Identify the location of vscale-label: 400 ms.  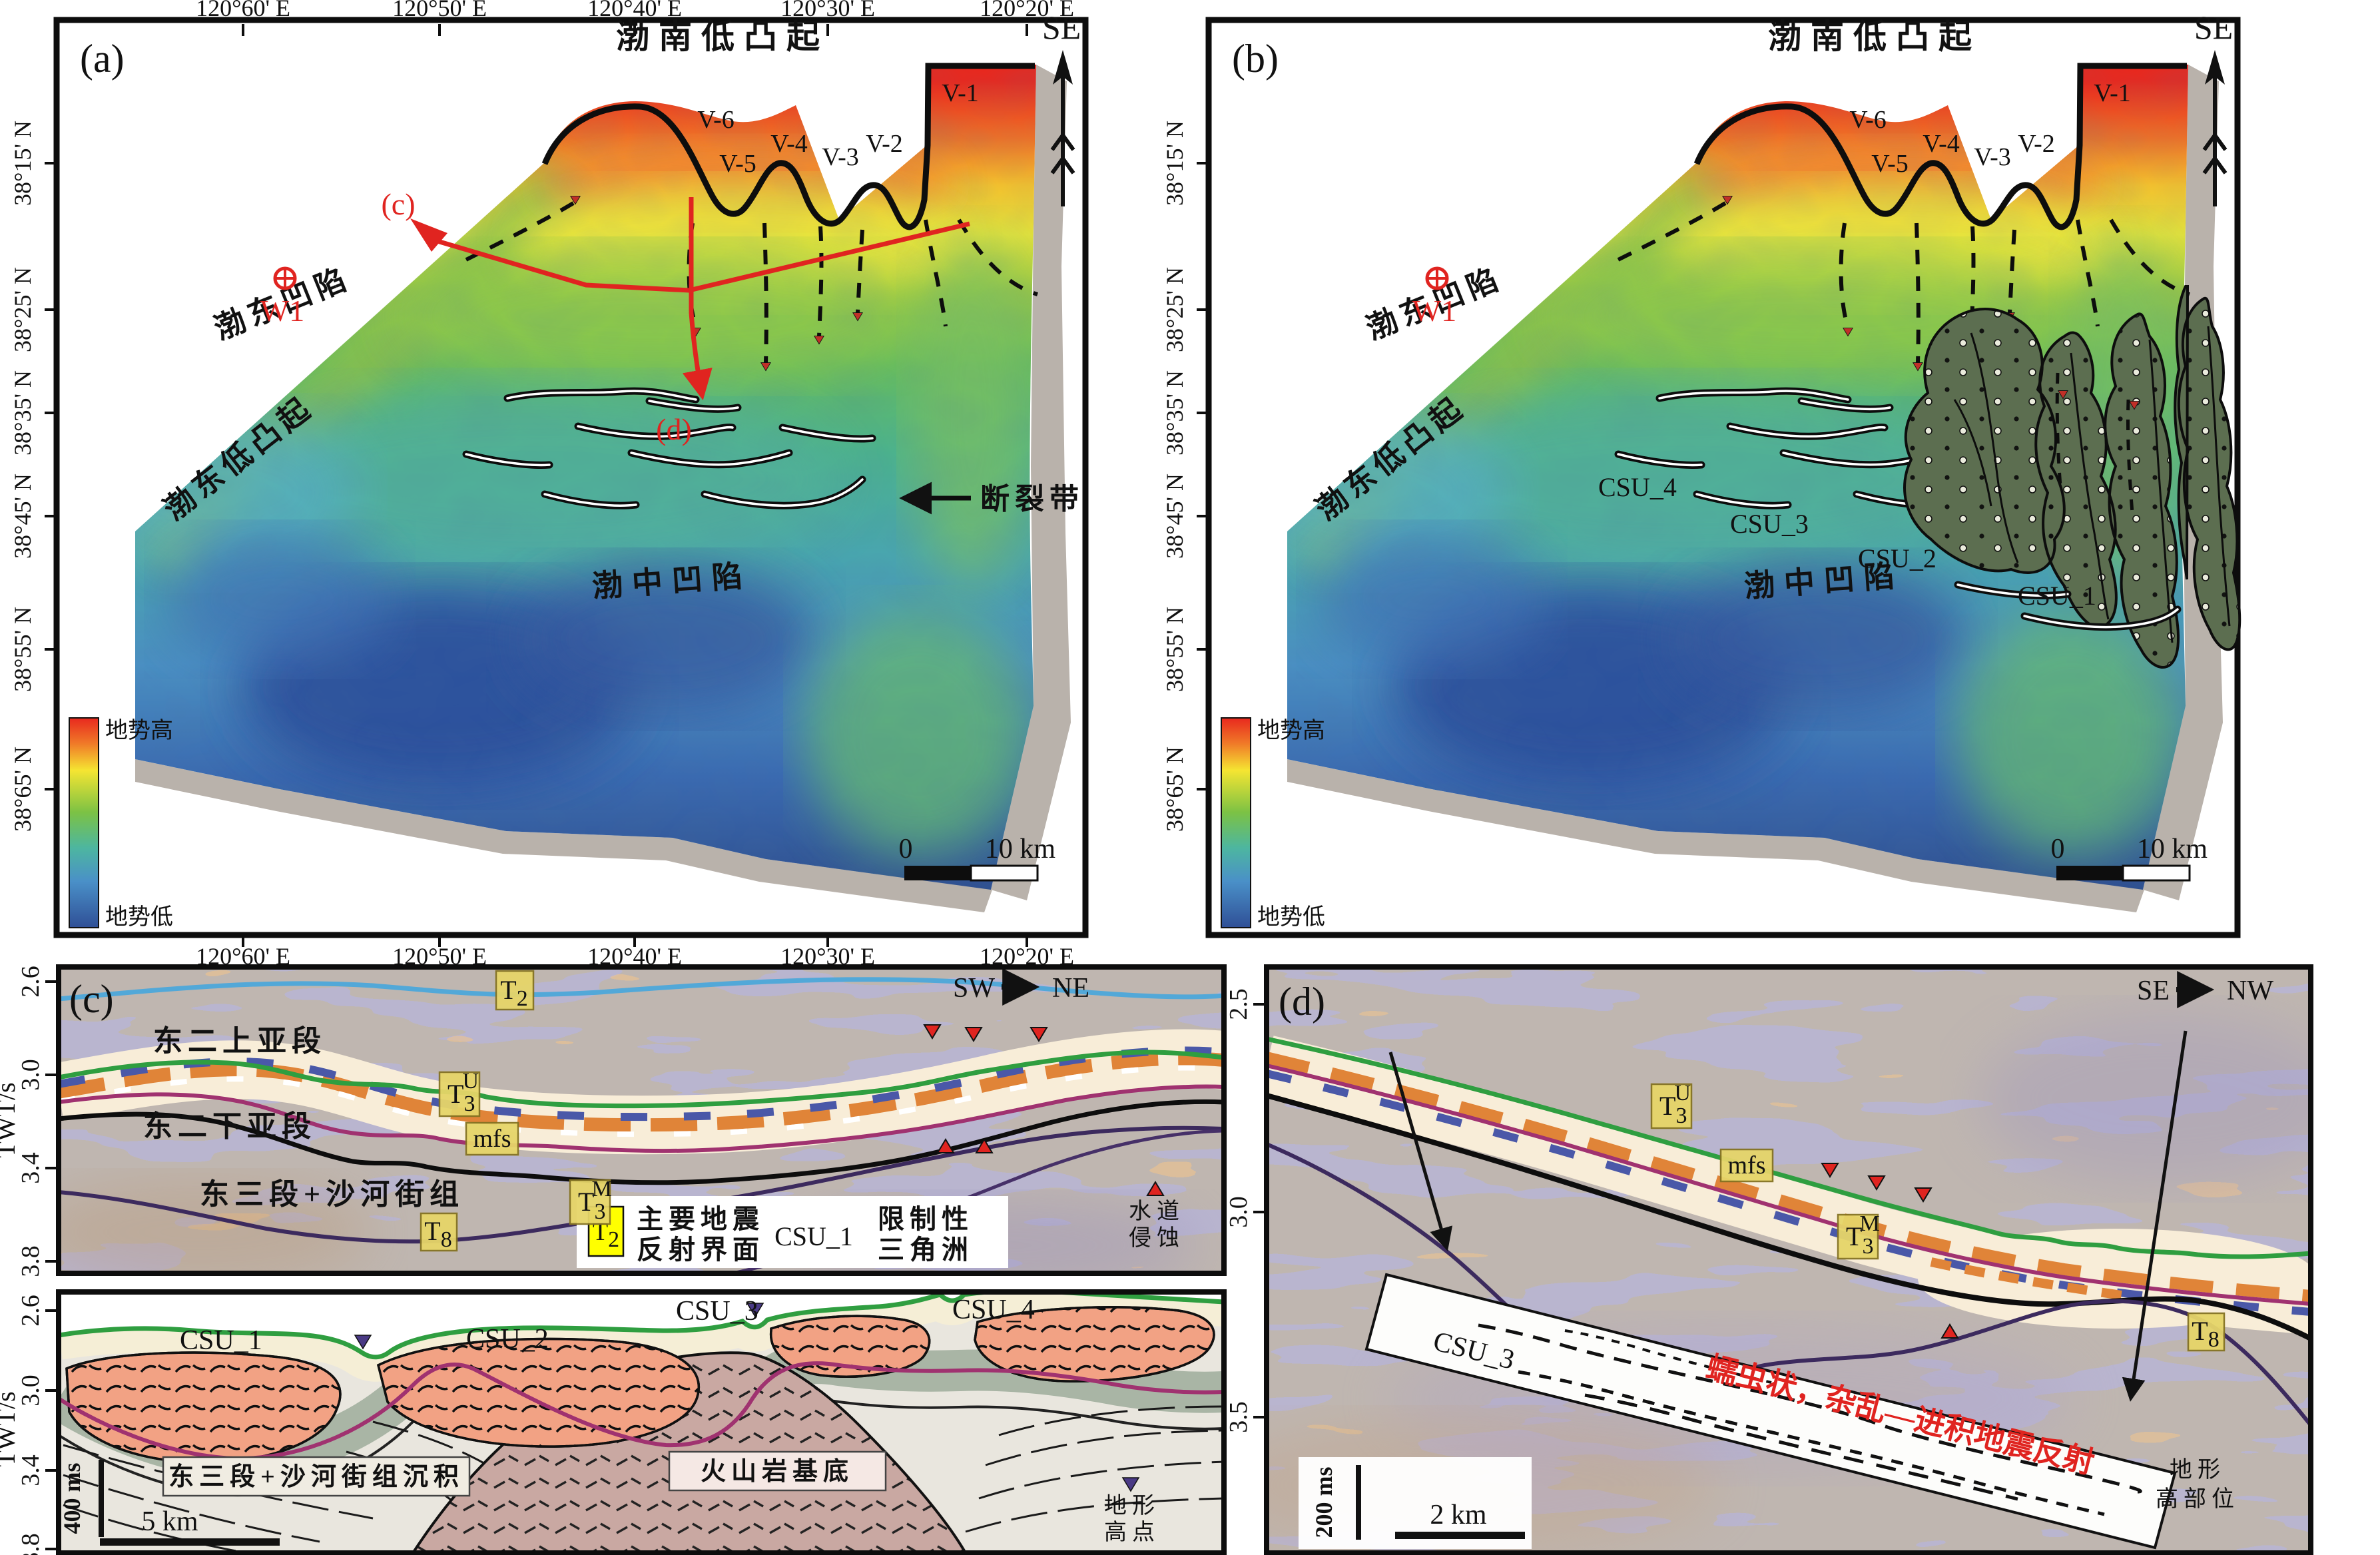
(72, 1499).